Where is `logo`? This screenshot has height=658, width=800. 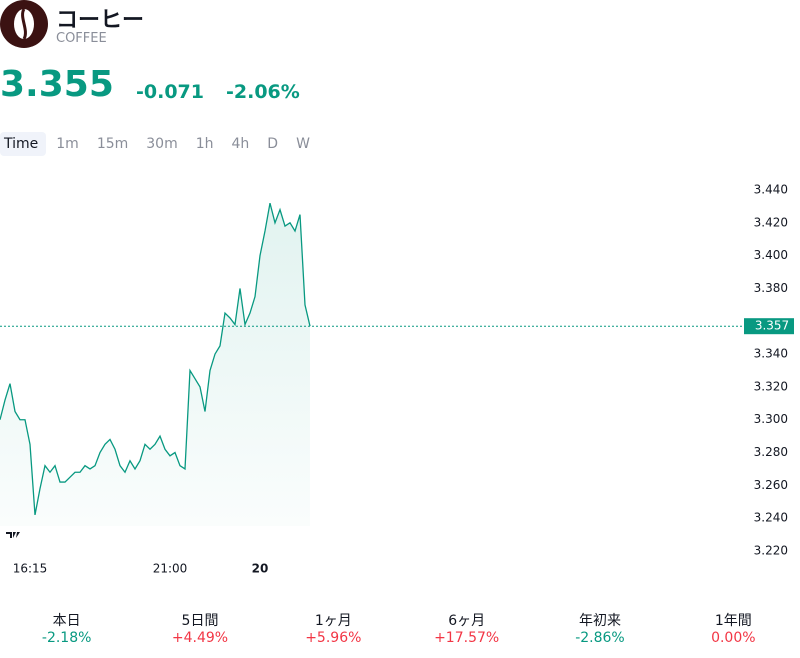 logo is located at coordinates (24, 24).